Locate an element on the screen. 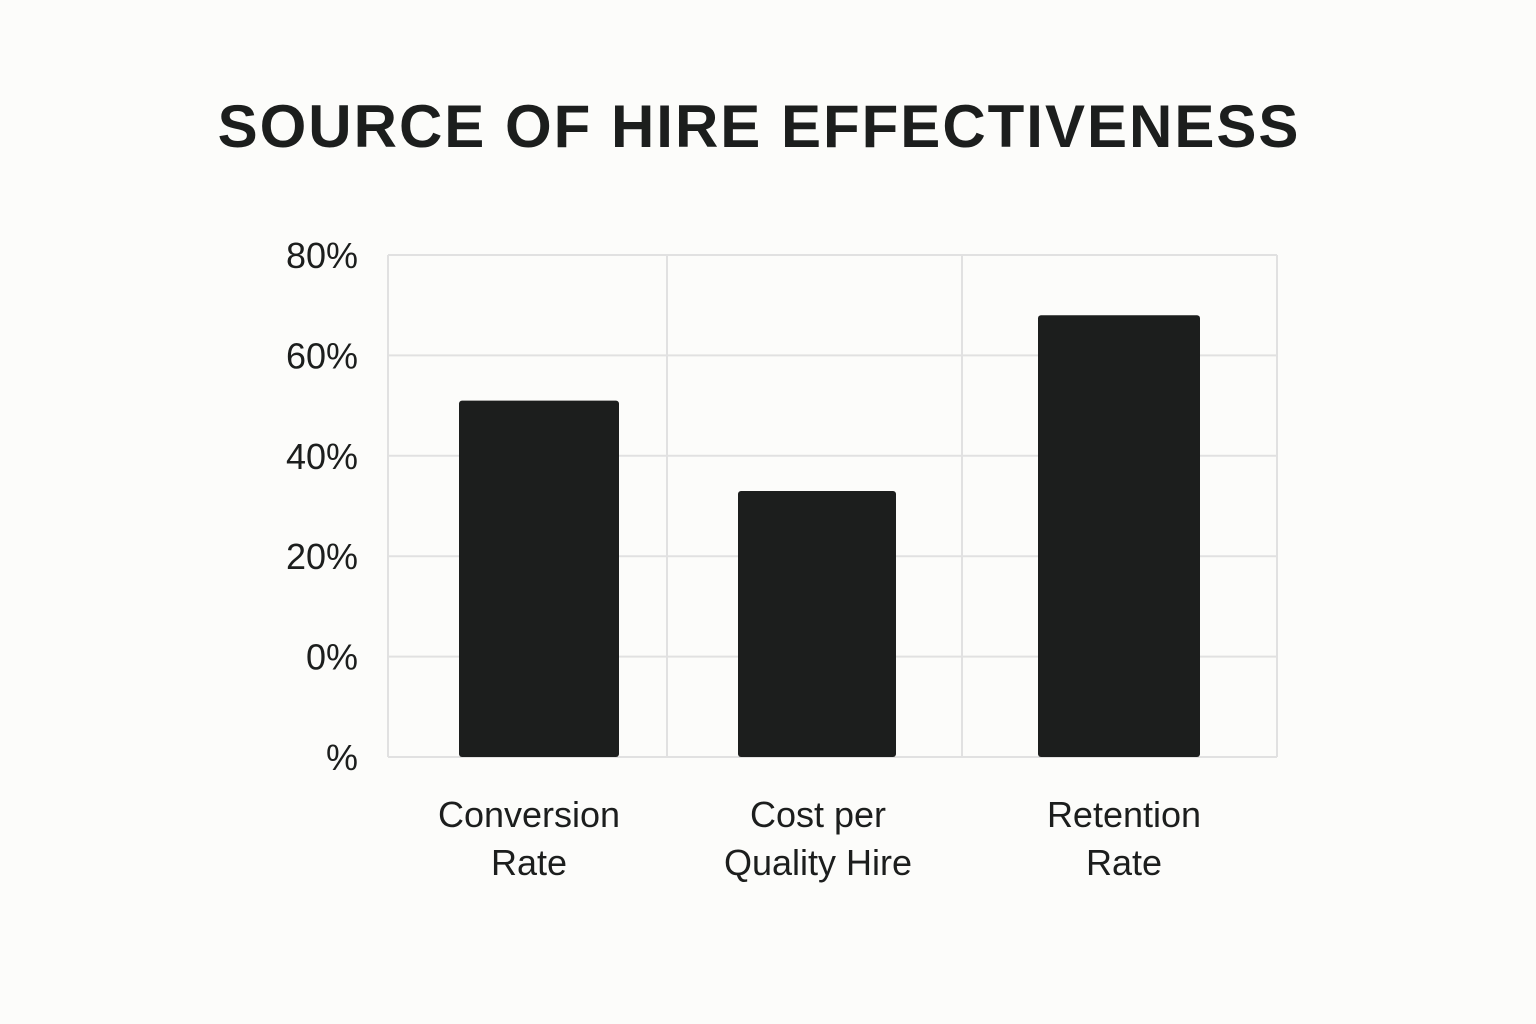 This screenshot has height=1024, width=1536. x-category-label: Conversion Rate is located at coordinates (529, 838).